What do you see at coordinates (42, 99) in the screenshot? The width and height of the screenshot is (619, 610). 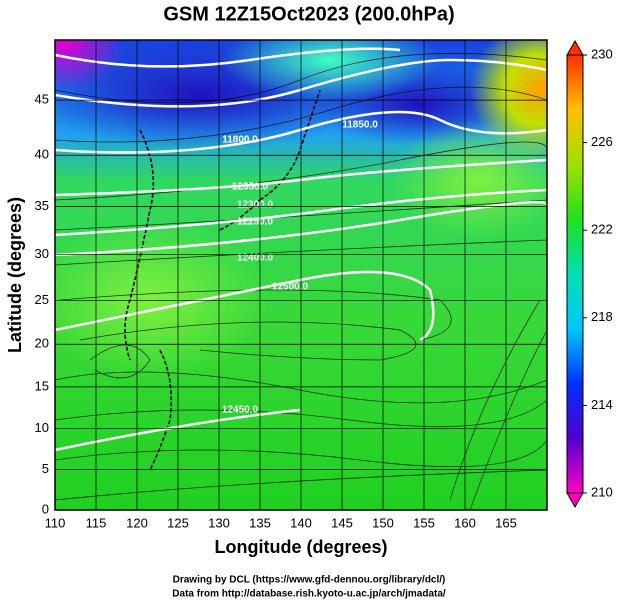 I see `y-tick-label: 45` at bounding box center [42, 99].